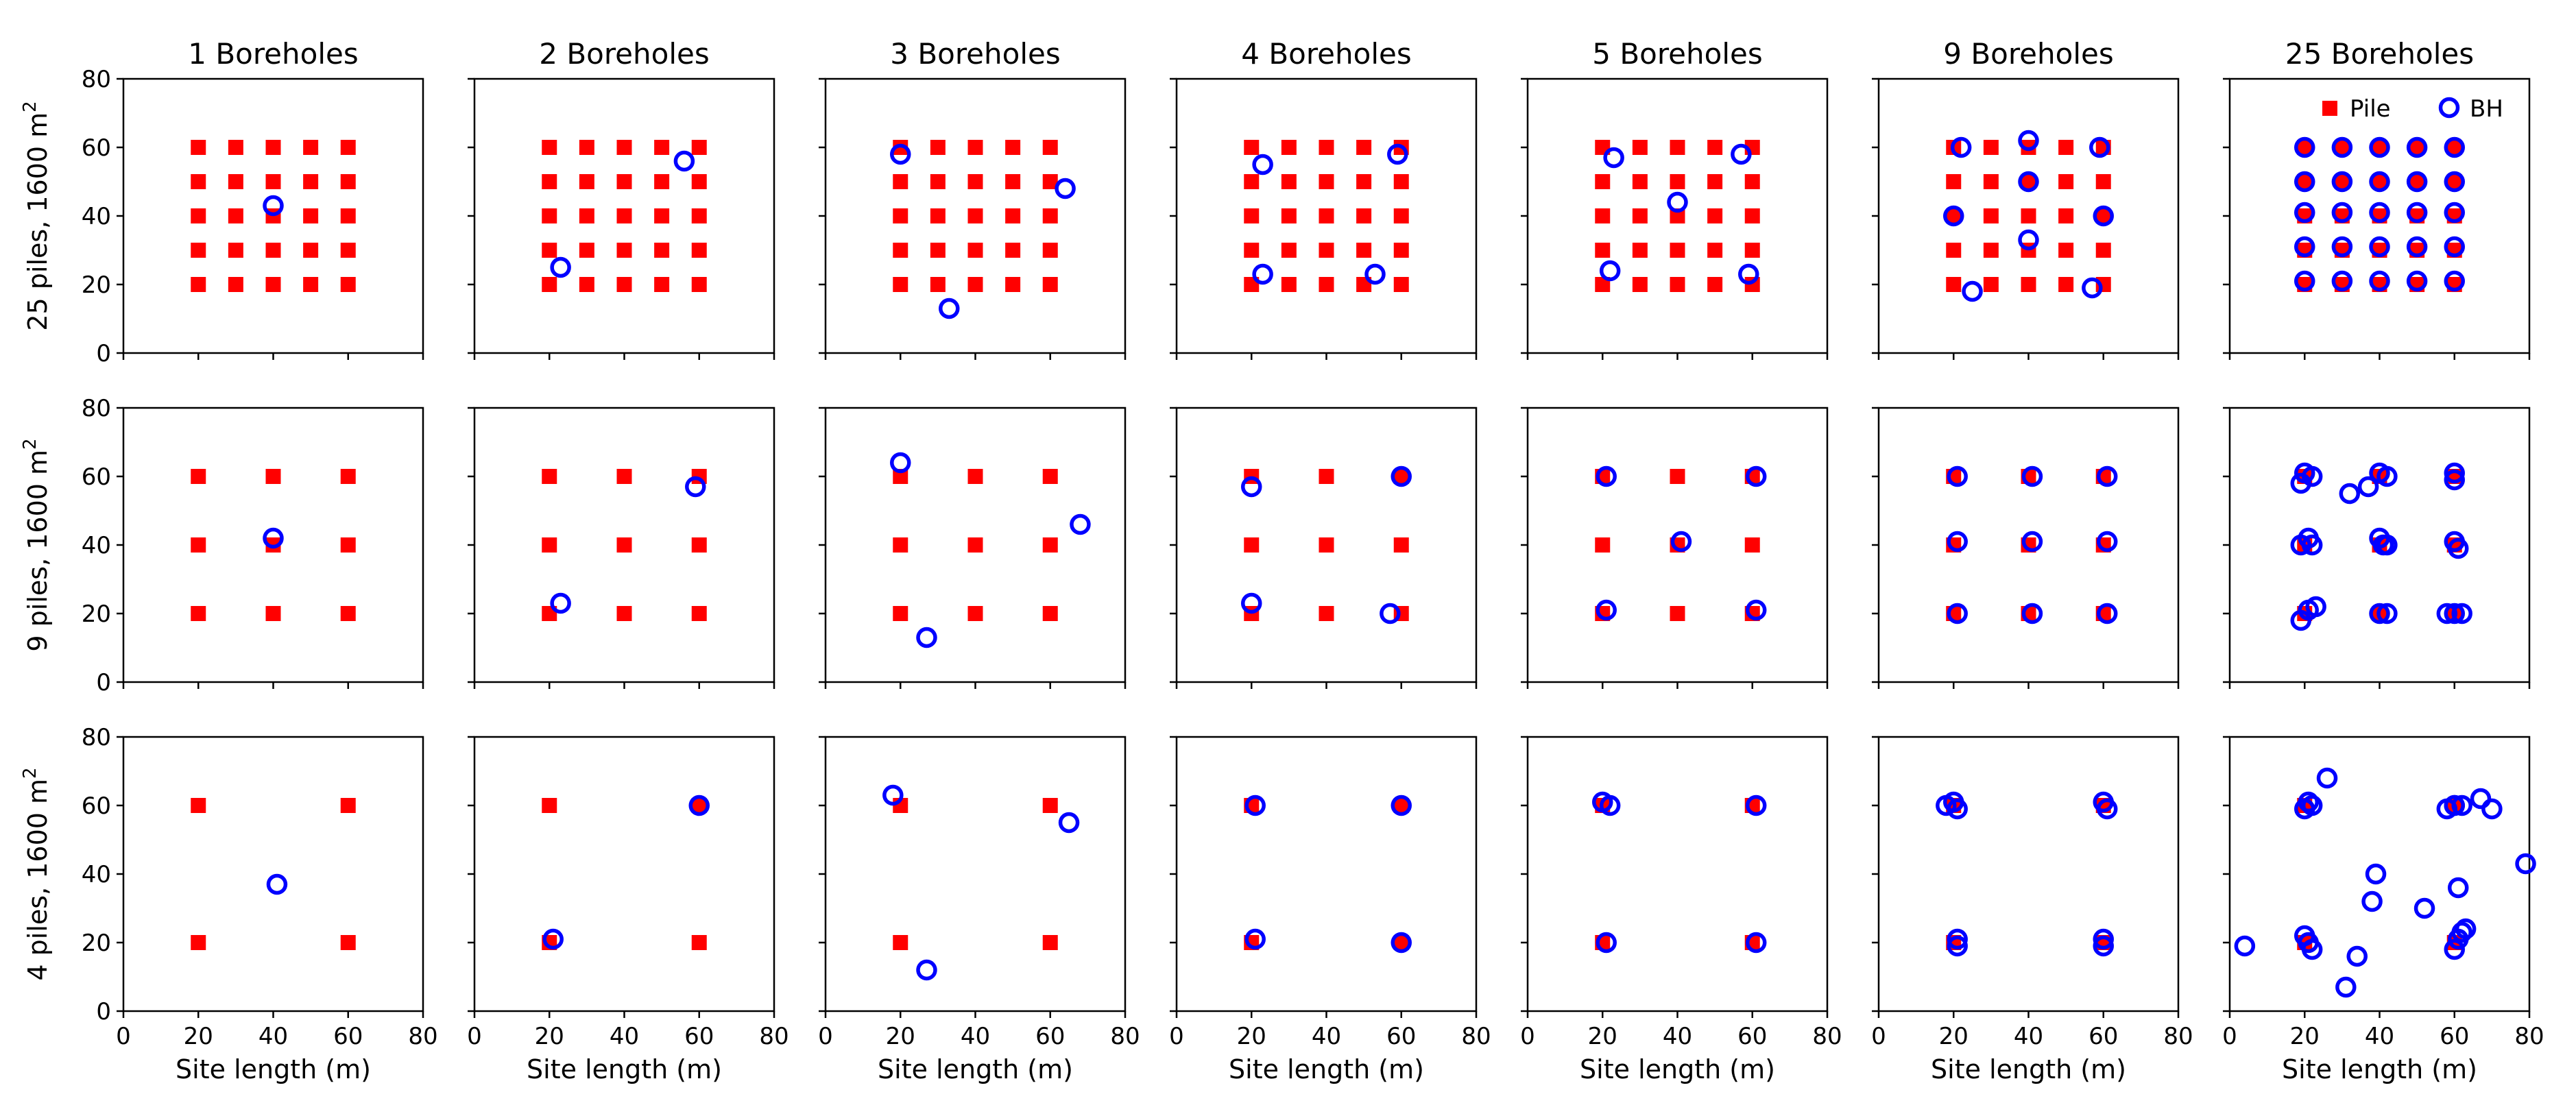 This screenshot has width=2576, height=1116. Describe the element at coordinates (2028, 54) in the screenshot. I see `column-title: 9 Boreholes` at that location.